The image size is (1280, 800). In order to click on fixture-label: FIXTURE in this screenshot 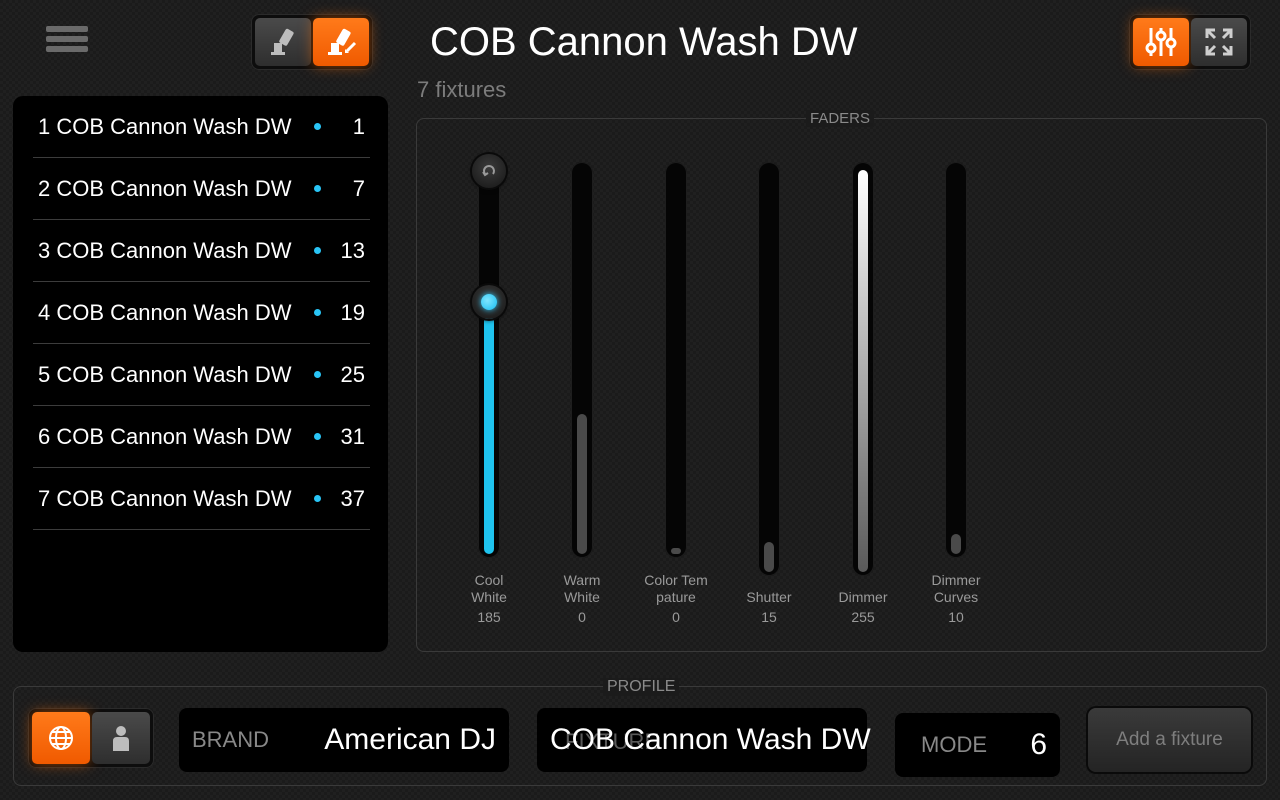, I will do `click(612, 741)`.